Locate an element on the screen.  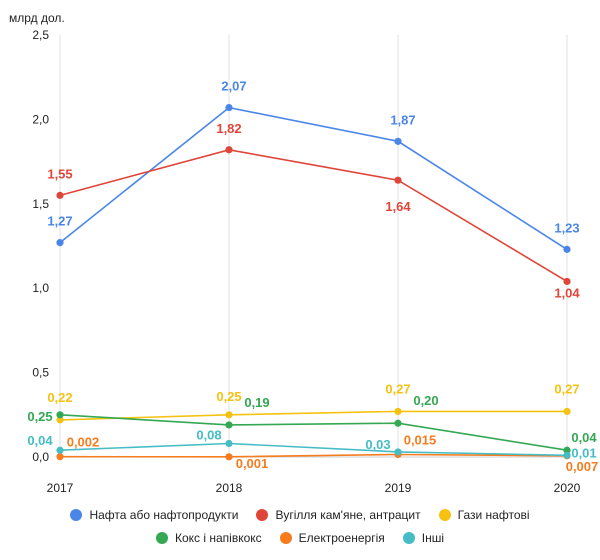
y-tick-label: 0,0 is located at coordinates (40, 457).